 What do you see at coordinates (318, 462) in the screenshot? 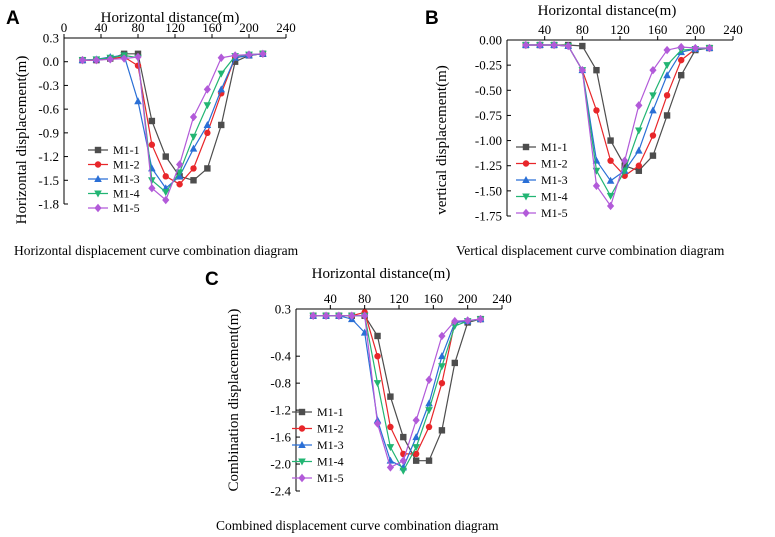
I see `legend-entry-m1-4: M1-4` at bounding box center [318, 462].